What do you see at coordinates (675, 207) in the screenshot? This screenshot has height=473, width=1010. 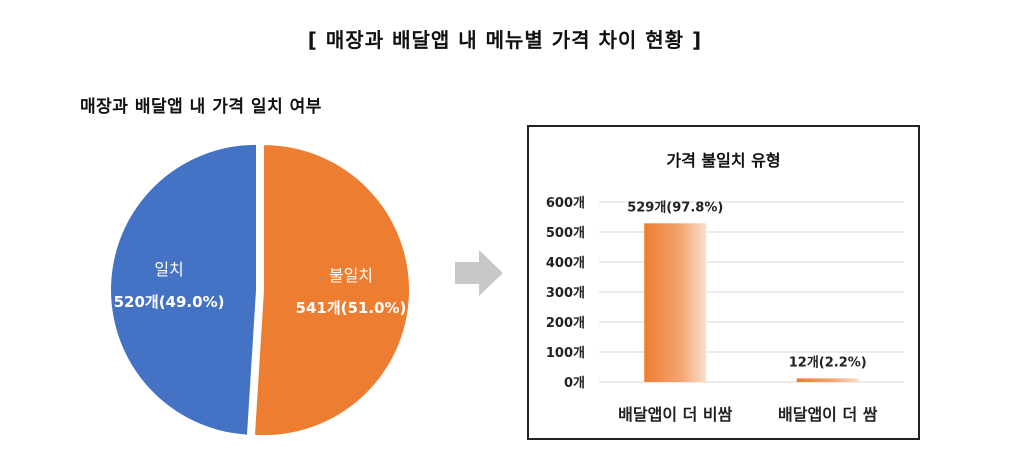 I see `bar-data-label: 529개(97.8%)` at bounding box center [675, 207].